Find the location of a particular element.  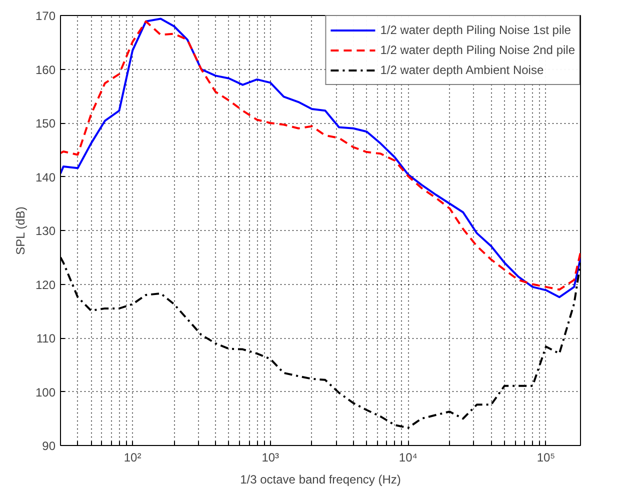

y-tick-label: 110 is located at coordinates (46, 339).